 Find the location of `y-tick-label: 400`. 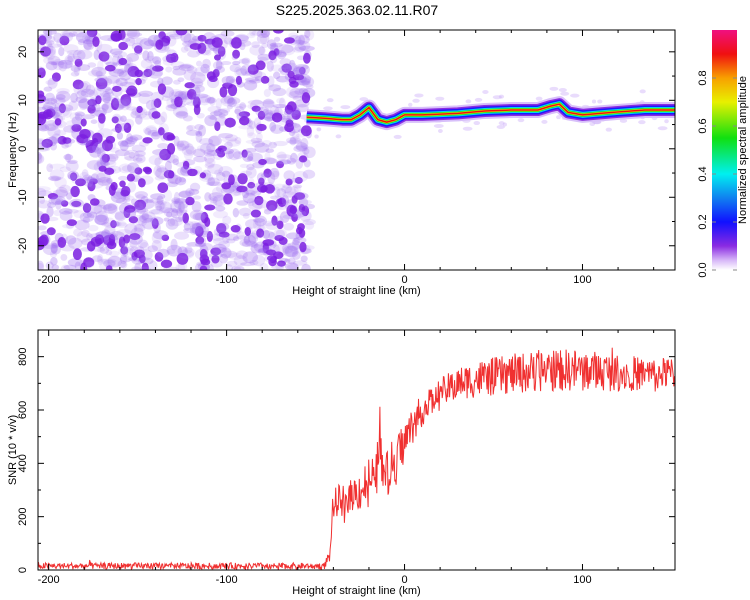

y-tick-label: 400 is located at coordinates (23, 463).